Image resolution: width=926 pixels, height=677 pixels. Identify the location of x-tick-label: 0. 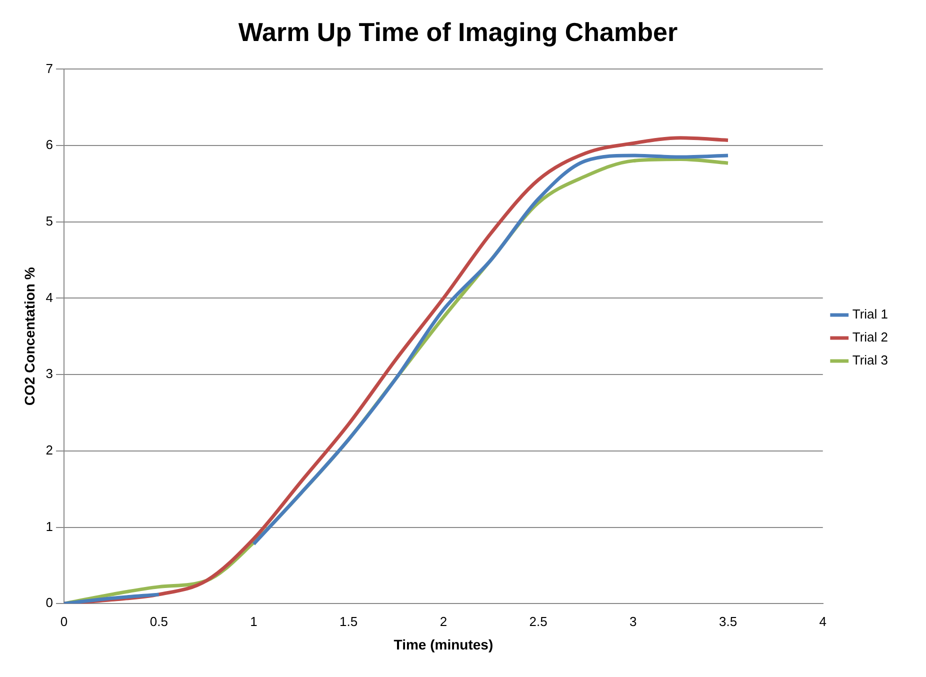
(64, 621).